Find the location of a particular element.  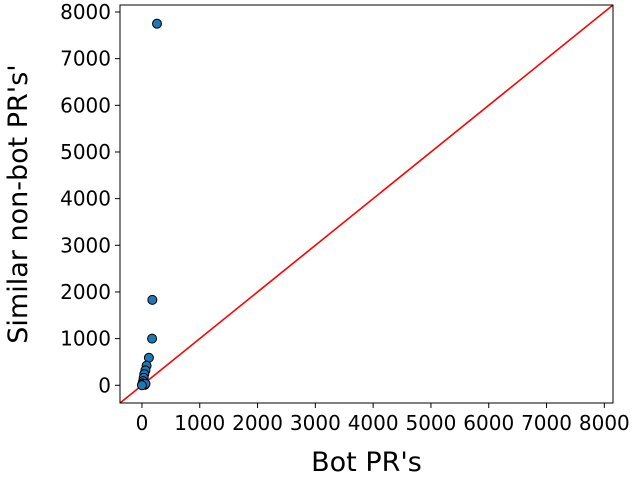

y-tick-label: 3000 is located at coordinates (85, 245).